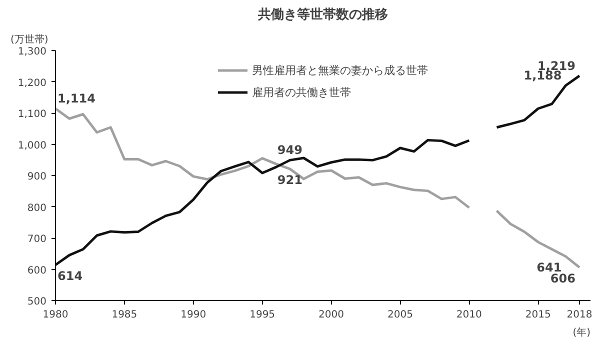 The height and width of the screenshot is (343, 615). Describe the element at coordinates (77, 99) in the screenshot. I see `annotation: 1,114` at that location.